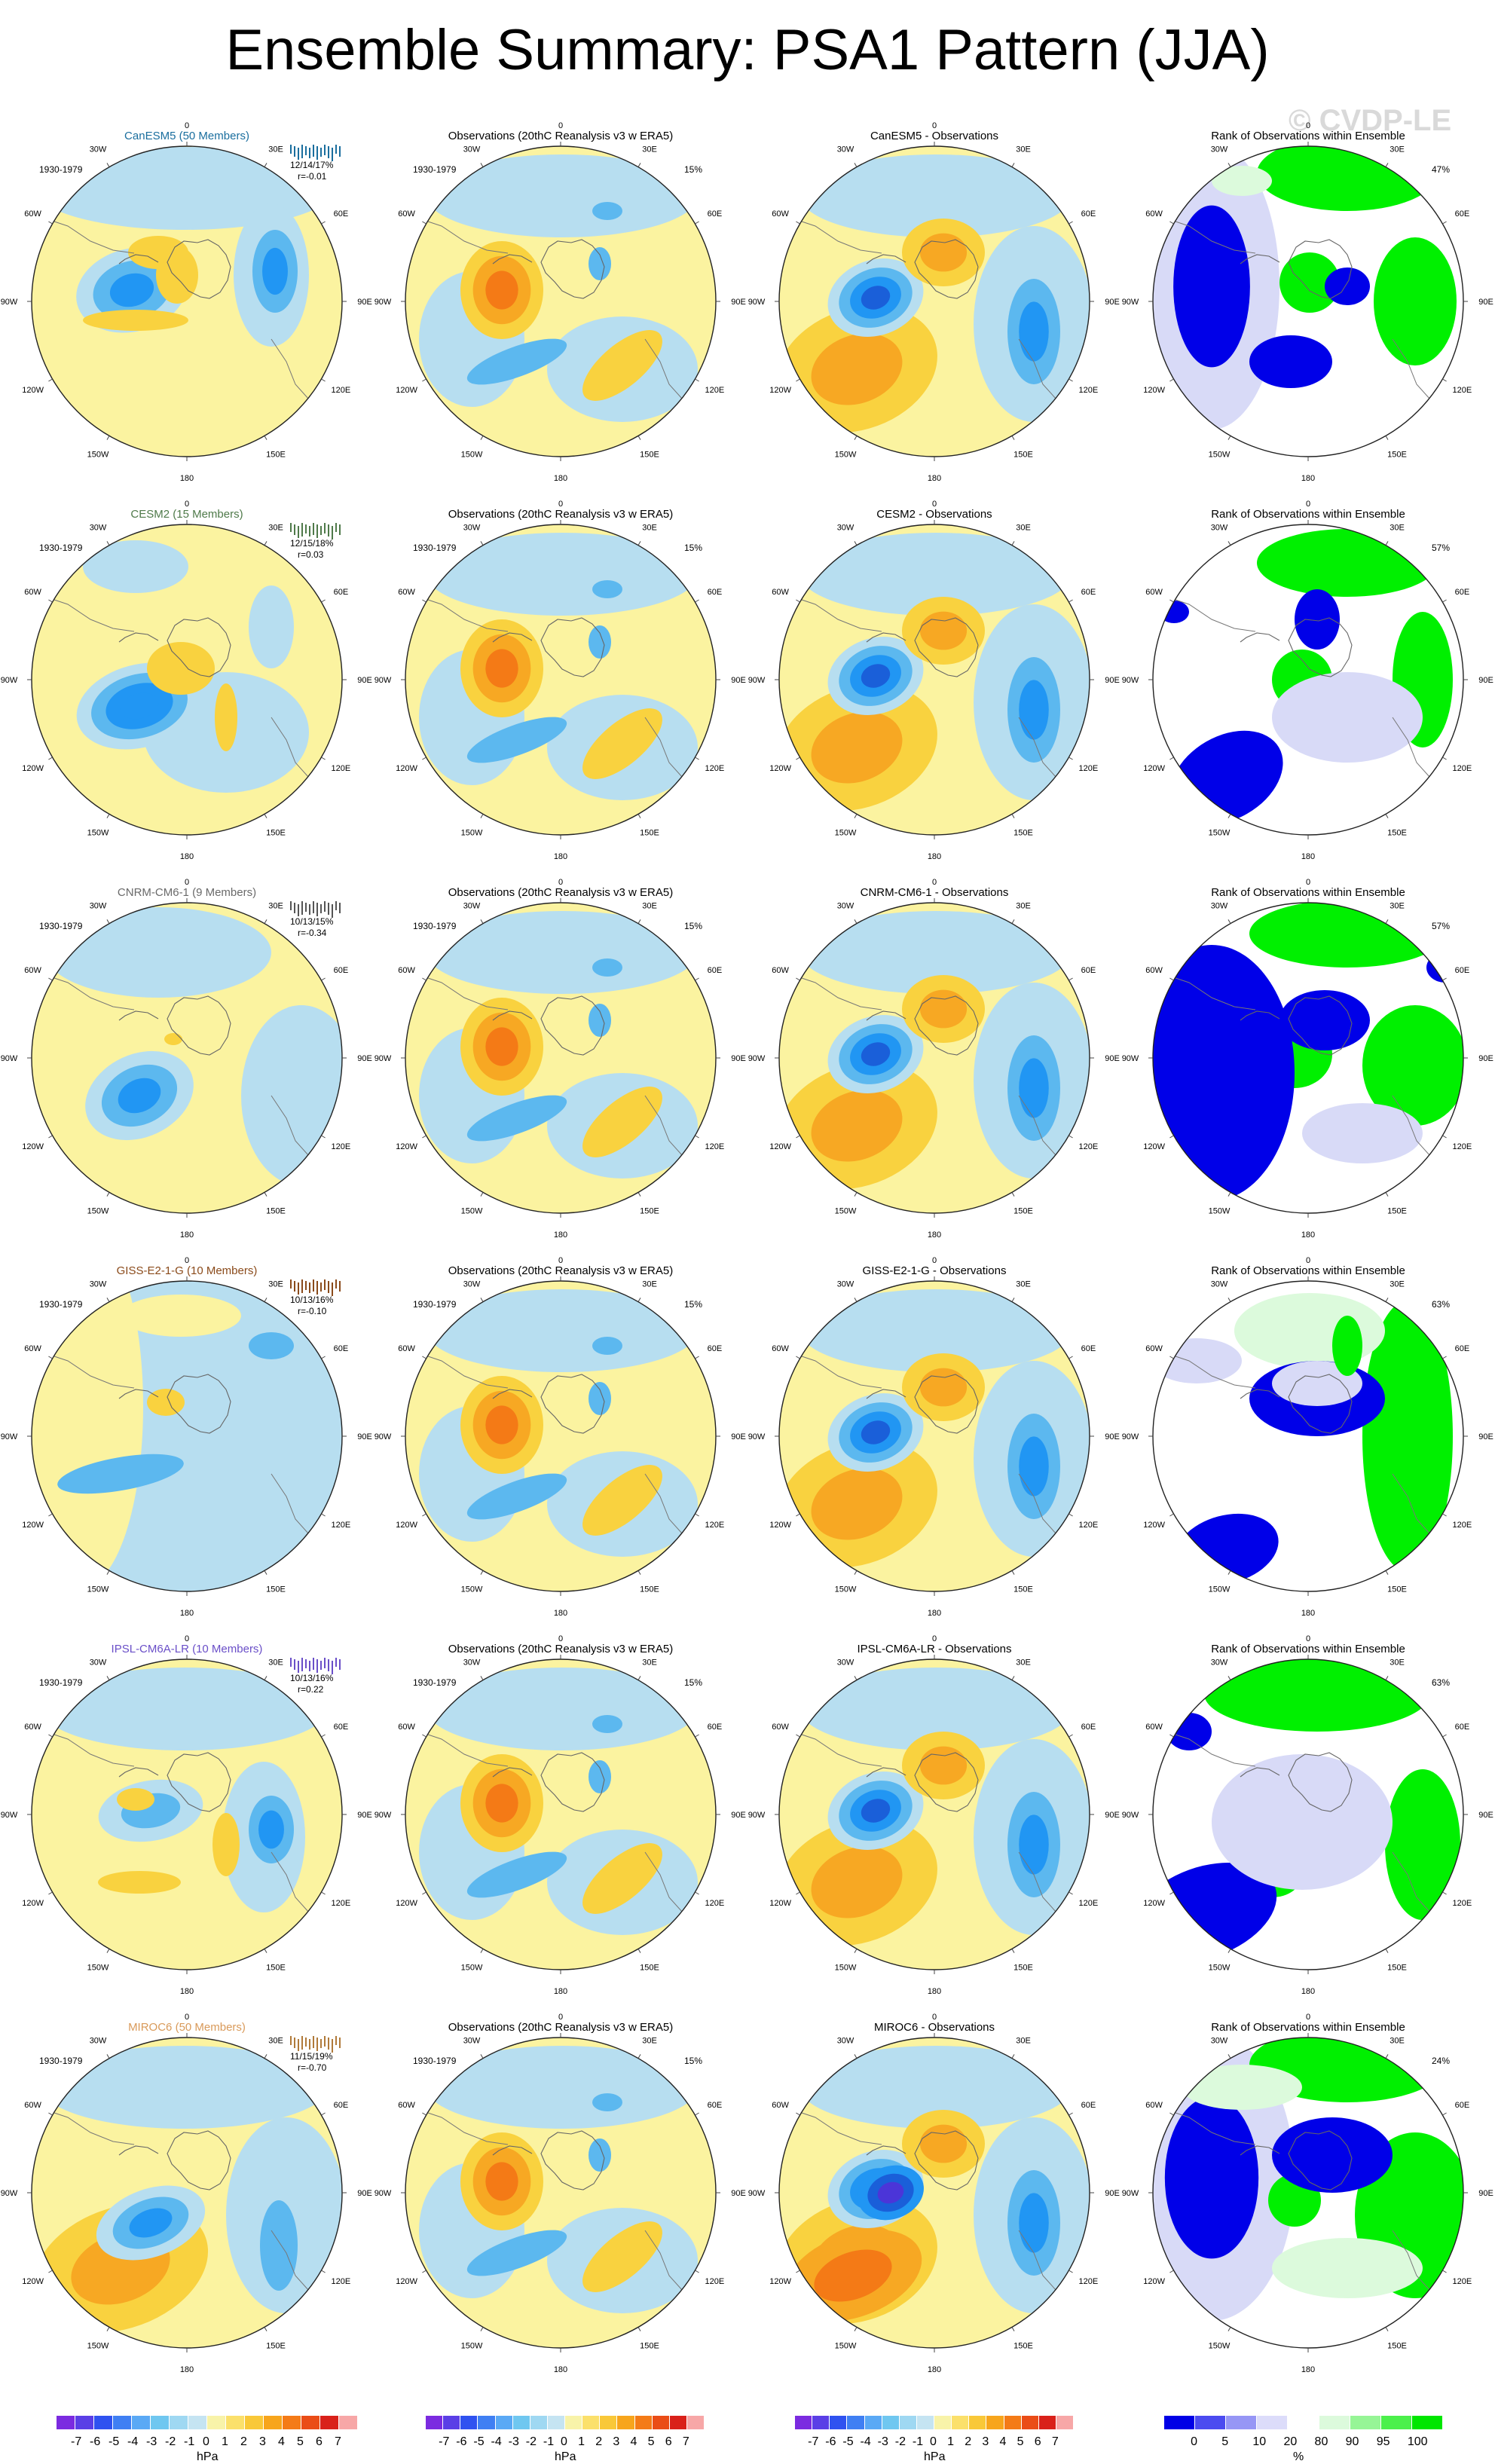  I want to click on colorbar-tick: -7, so click(76, 2441).